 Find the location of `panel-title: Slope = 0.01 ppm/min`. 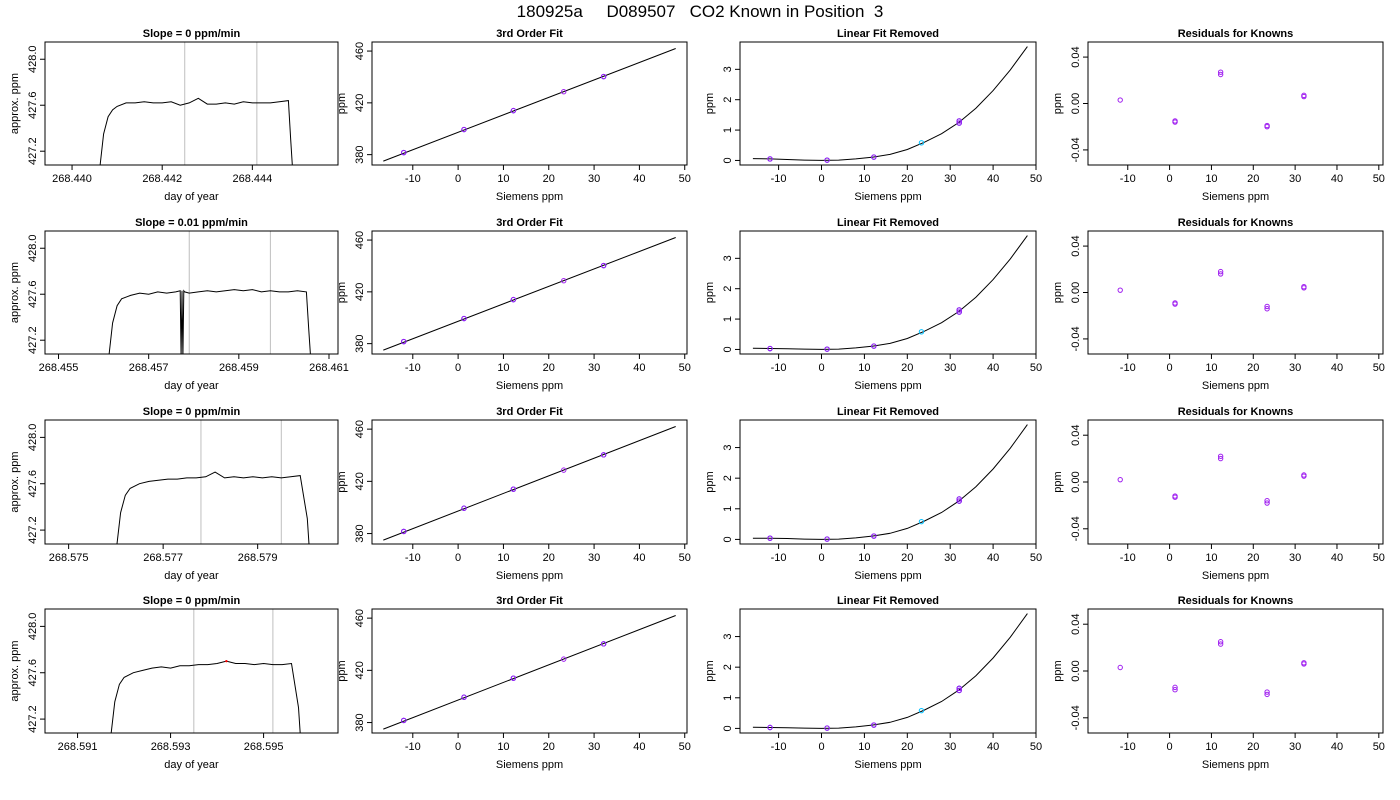

panel-title: Slope = 0.01 ppm/min is located at coordinates (191, 223).